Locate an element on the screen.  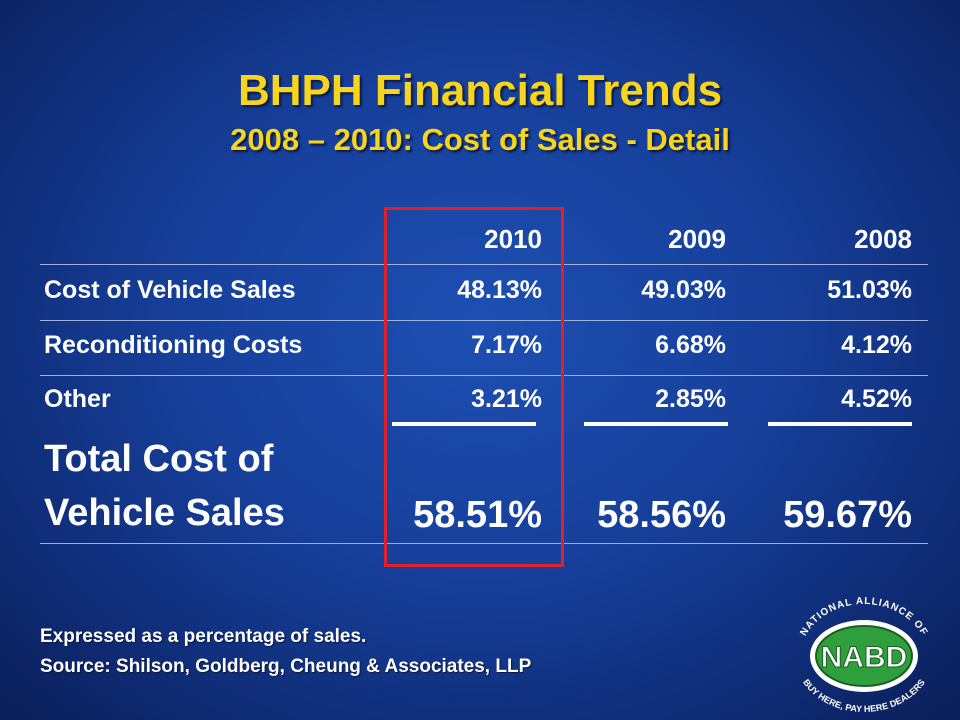
table-cell: 48.13% is located at coordinates (499, 290).